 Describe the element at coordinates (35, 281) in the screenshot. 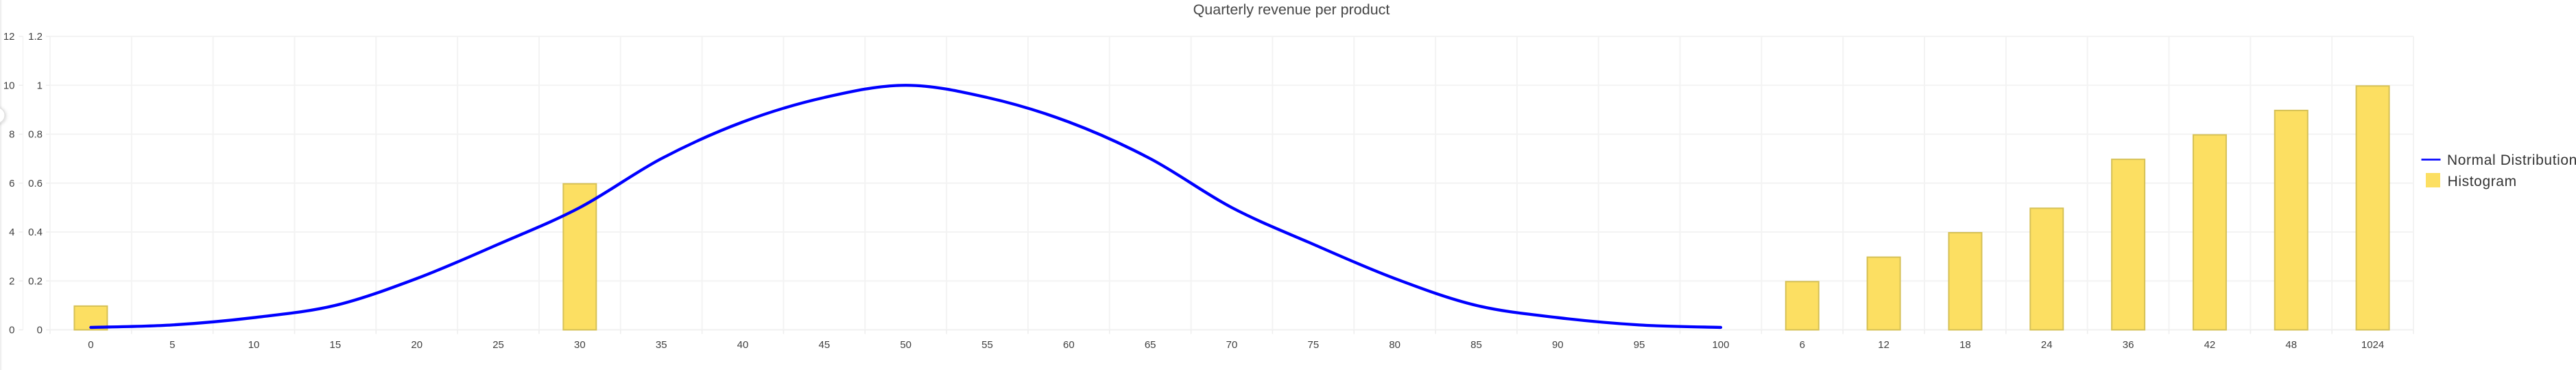

I see `svg-text: 0.2` at that location.